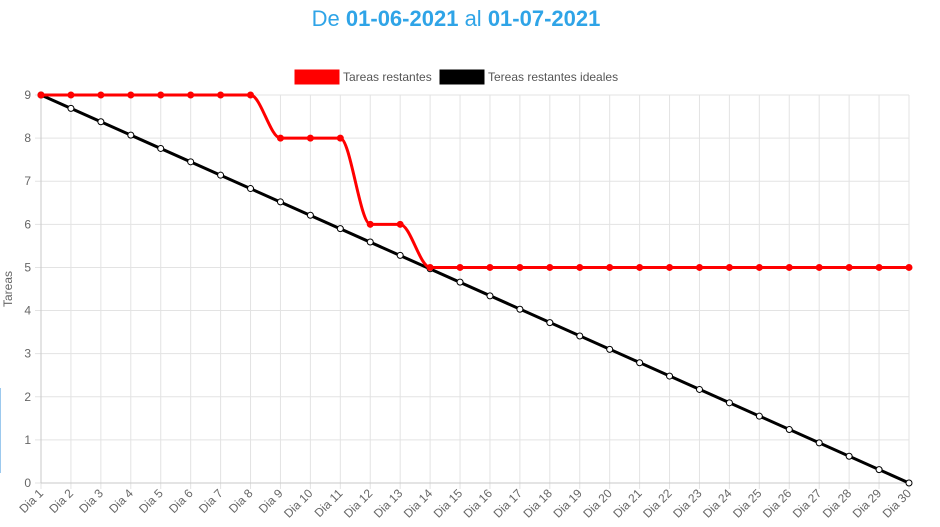  What do you see at coordinates (837, 503) in the screenshot?
I see `x-tick-label: Dia 28` at bounding box center [837, 503].